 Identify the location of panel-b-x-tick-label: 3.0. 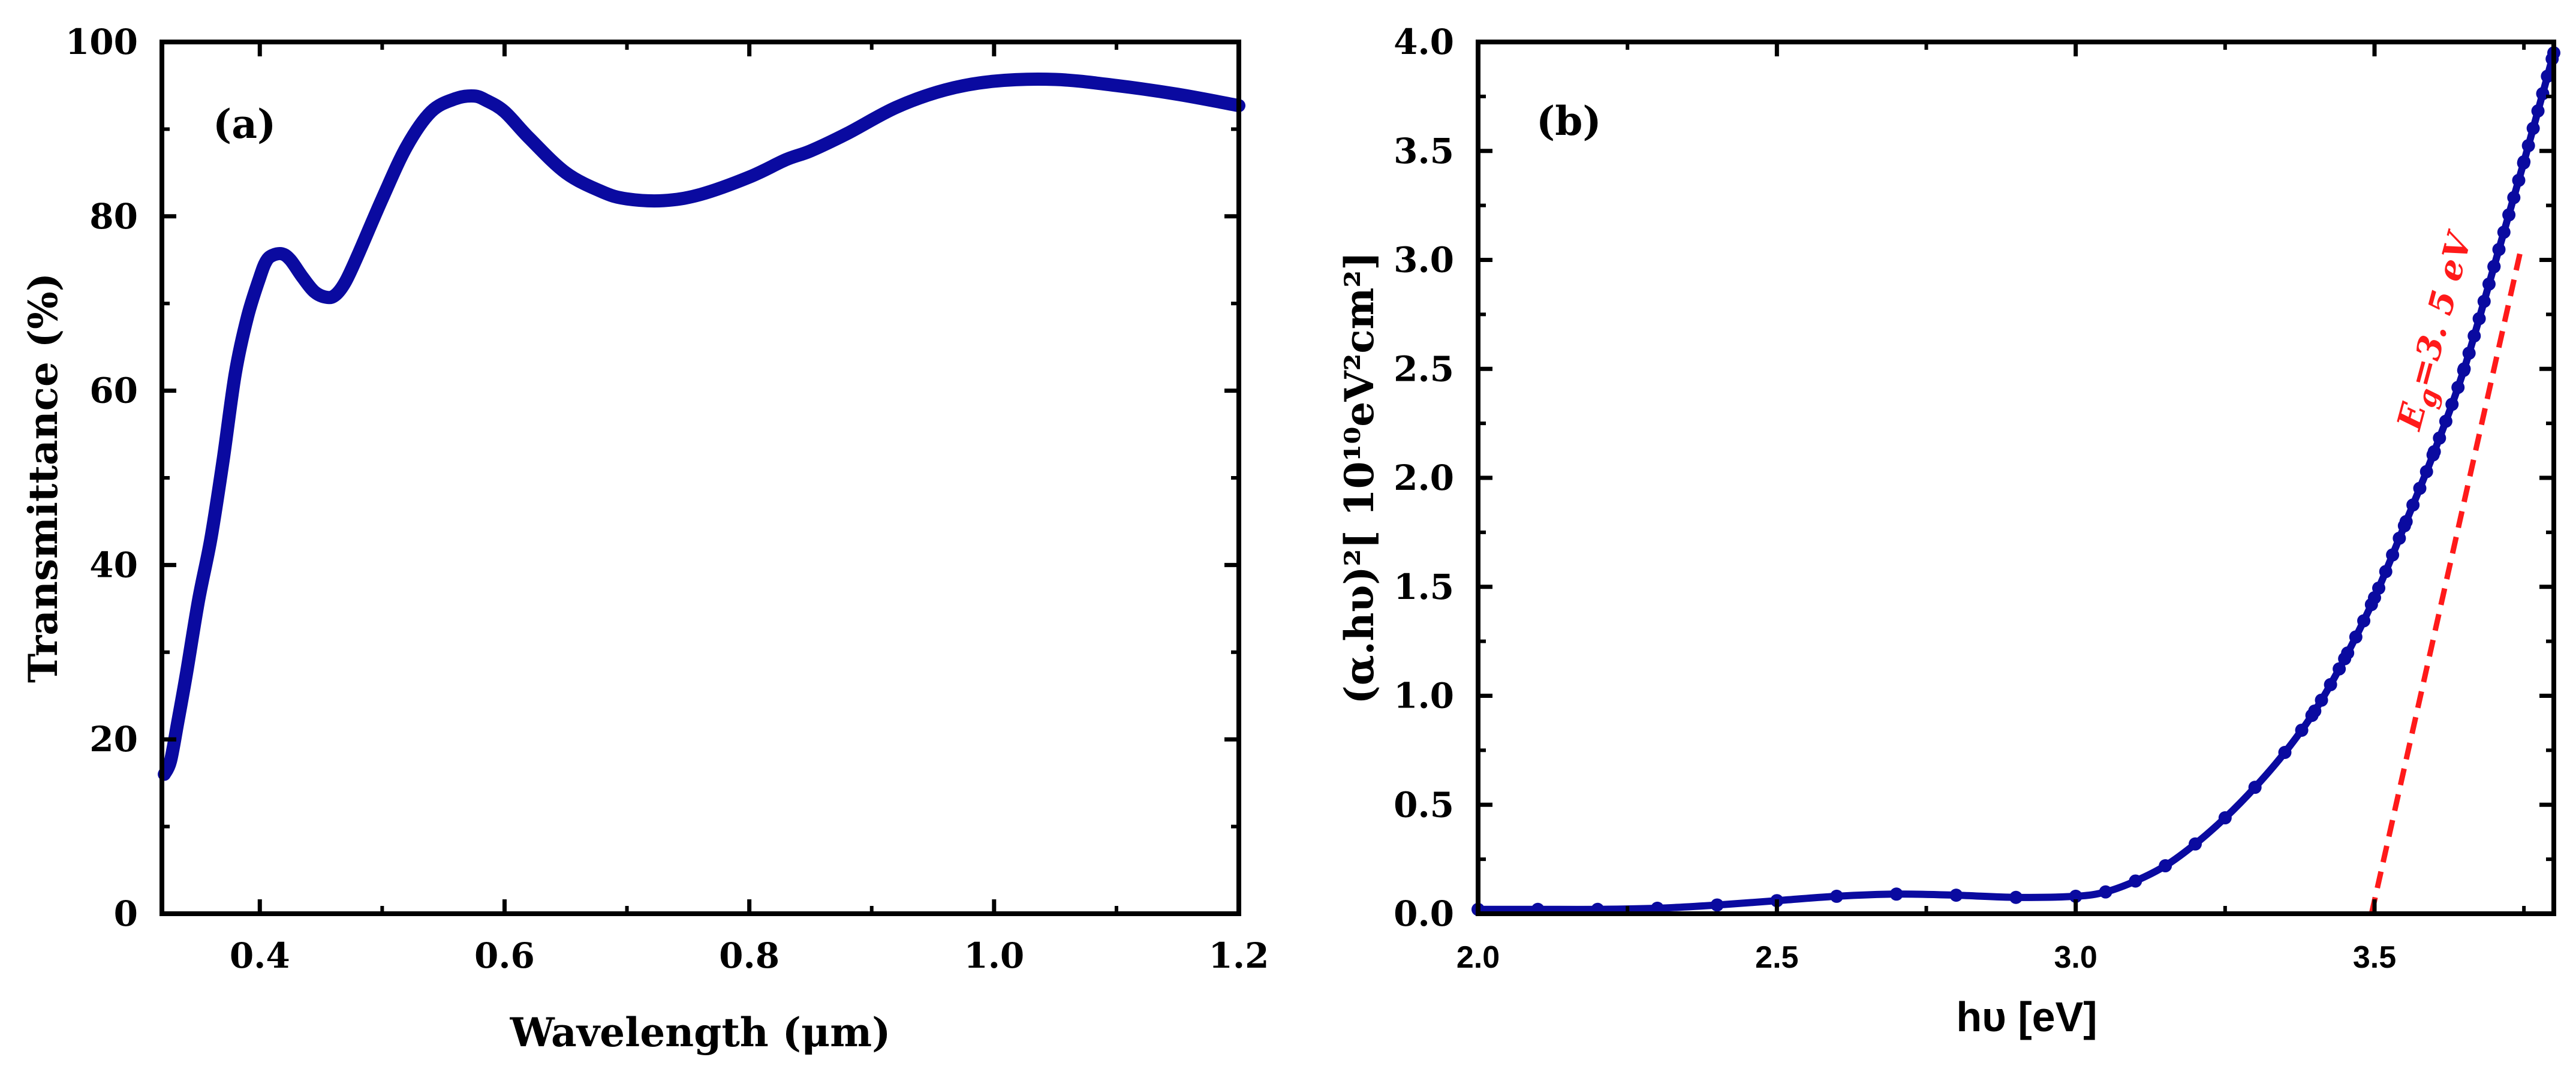
(2075, 957).